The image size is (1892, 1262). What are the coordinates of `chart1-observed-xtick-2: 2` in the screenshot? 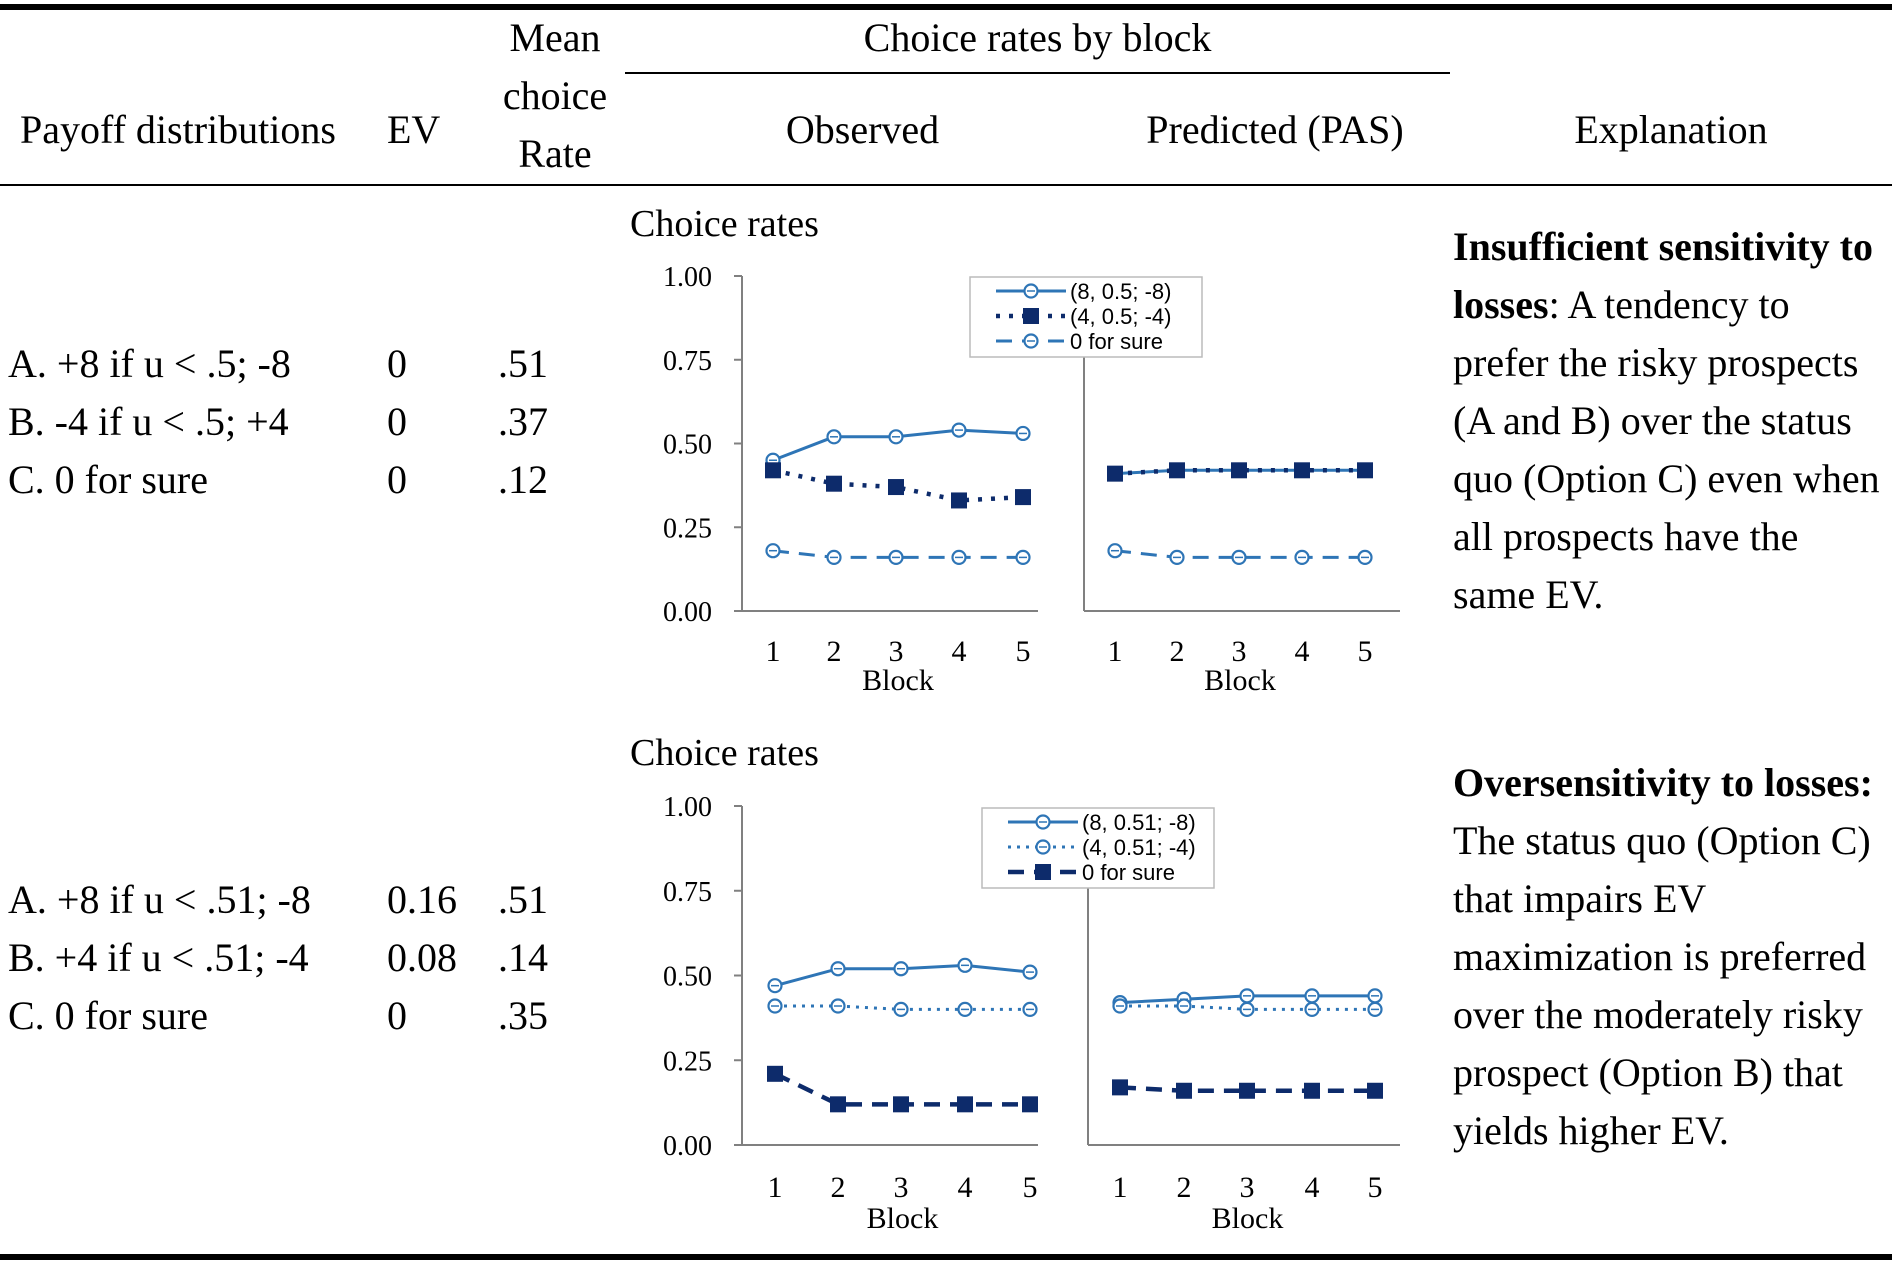 It's located at (834, 651).